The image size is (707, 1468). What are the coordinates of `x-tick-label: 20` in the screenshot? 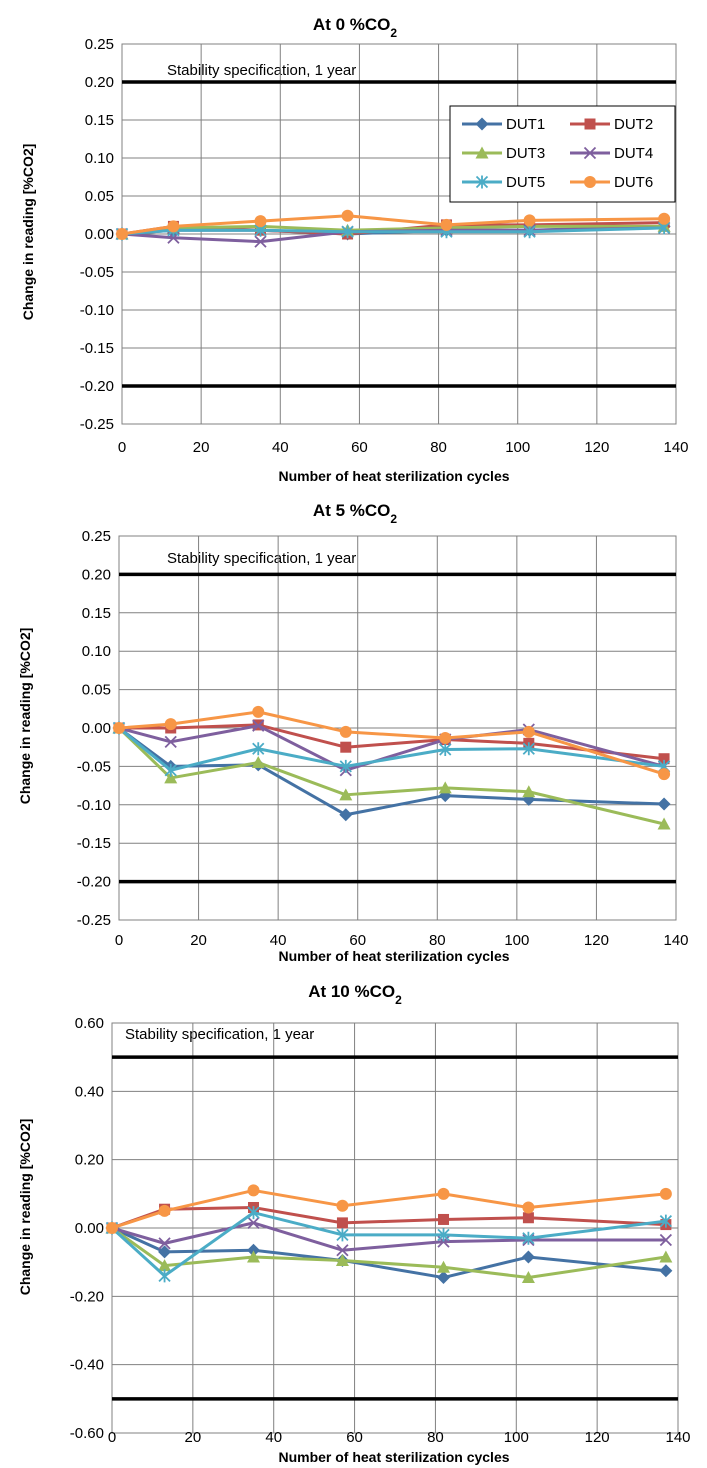 It's located at (201, 447).